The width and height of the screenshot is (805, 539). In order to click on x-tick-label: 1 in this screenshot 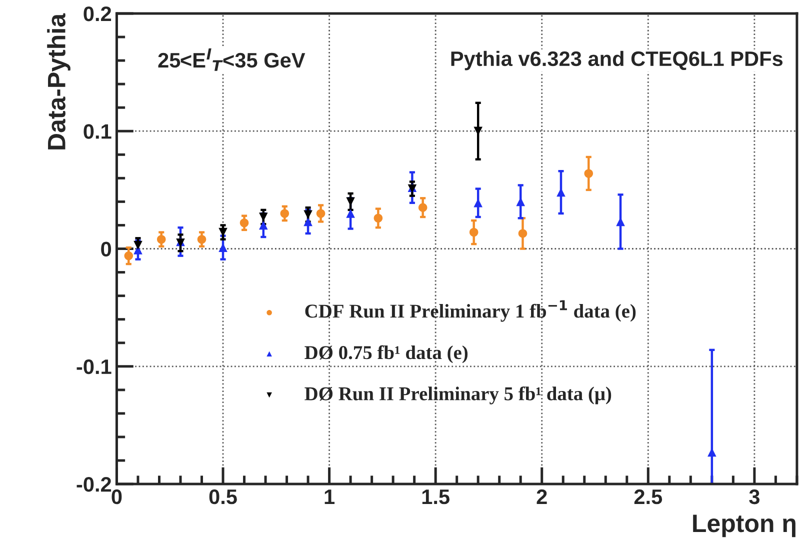, I will do `click(329, 497)`.